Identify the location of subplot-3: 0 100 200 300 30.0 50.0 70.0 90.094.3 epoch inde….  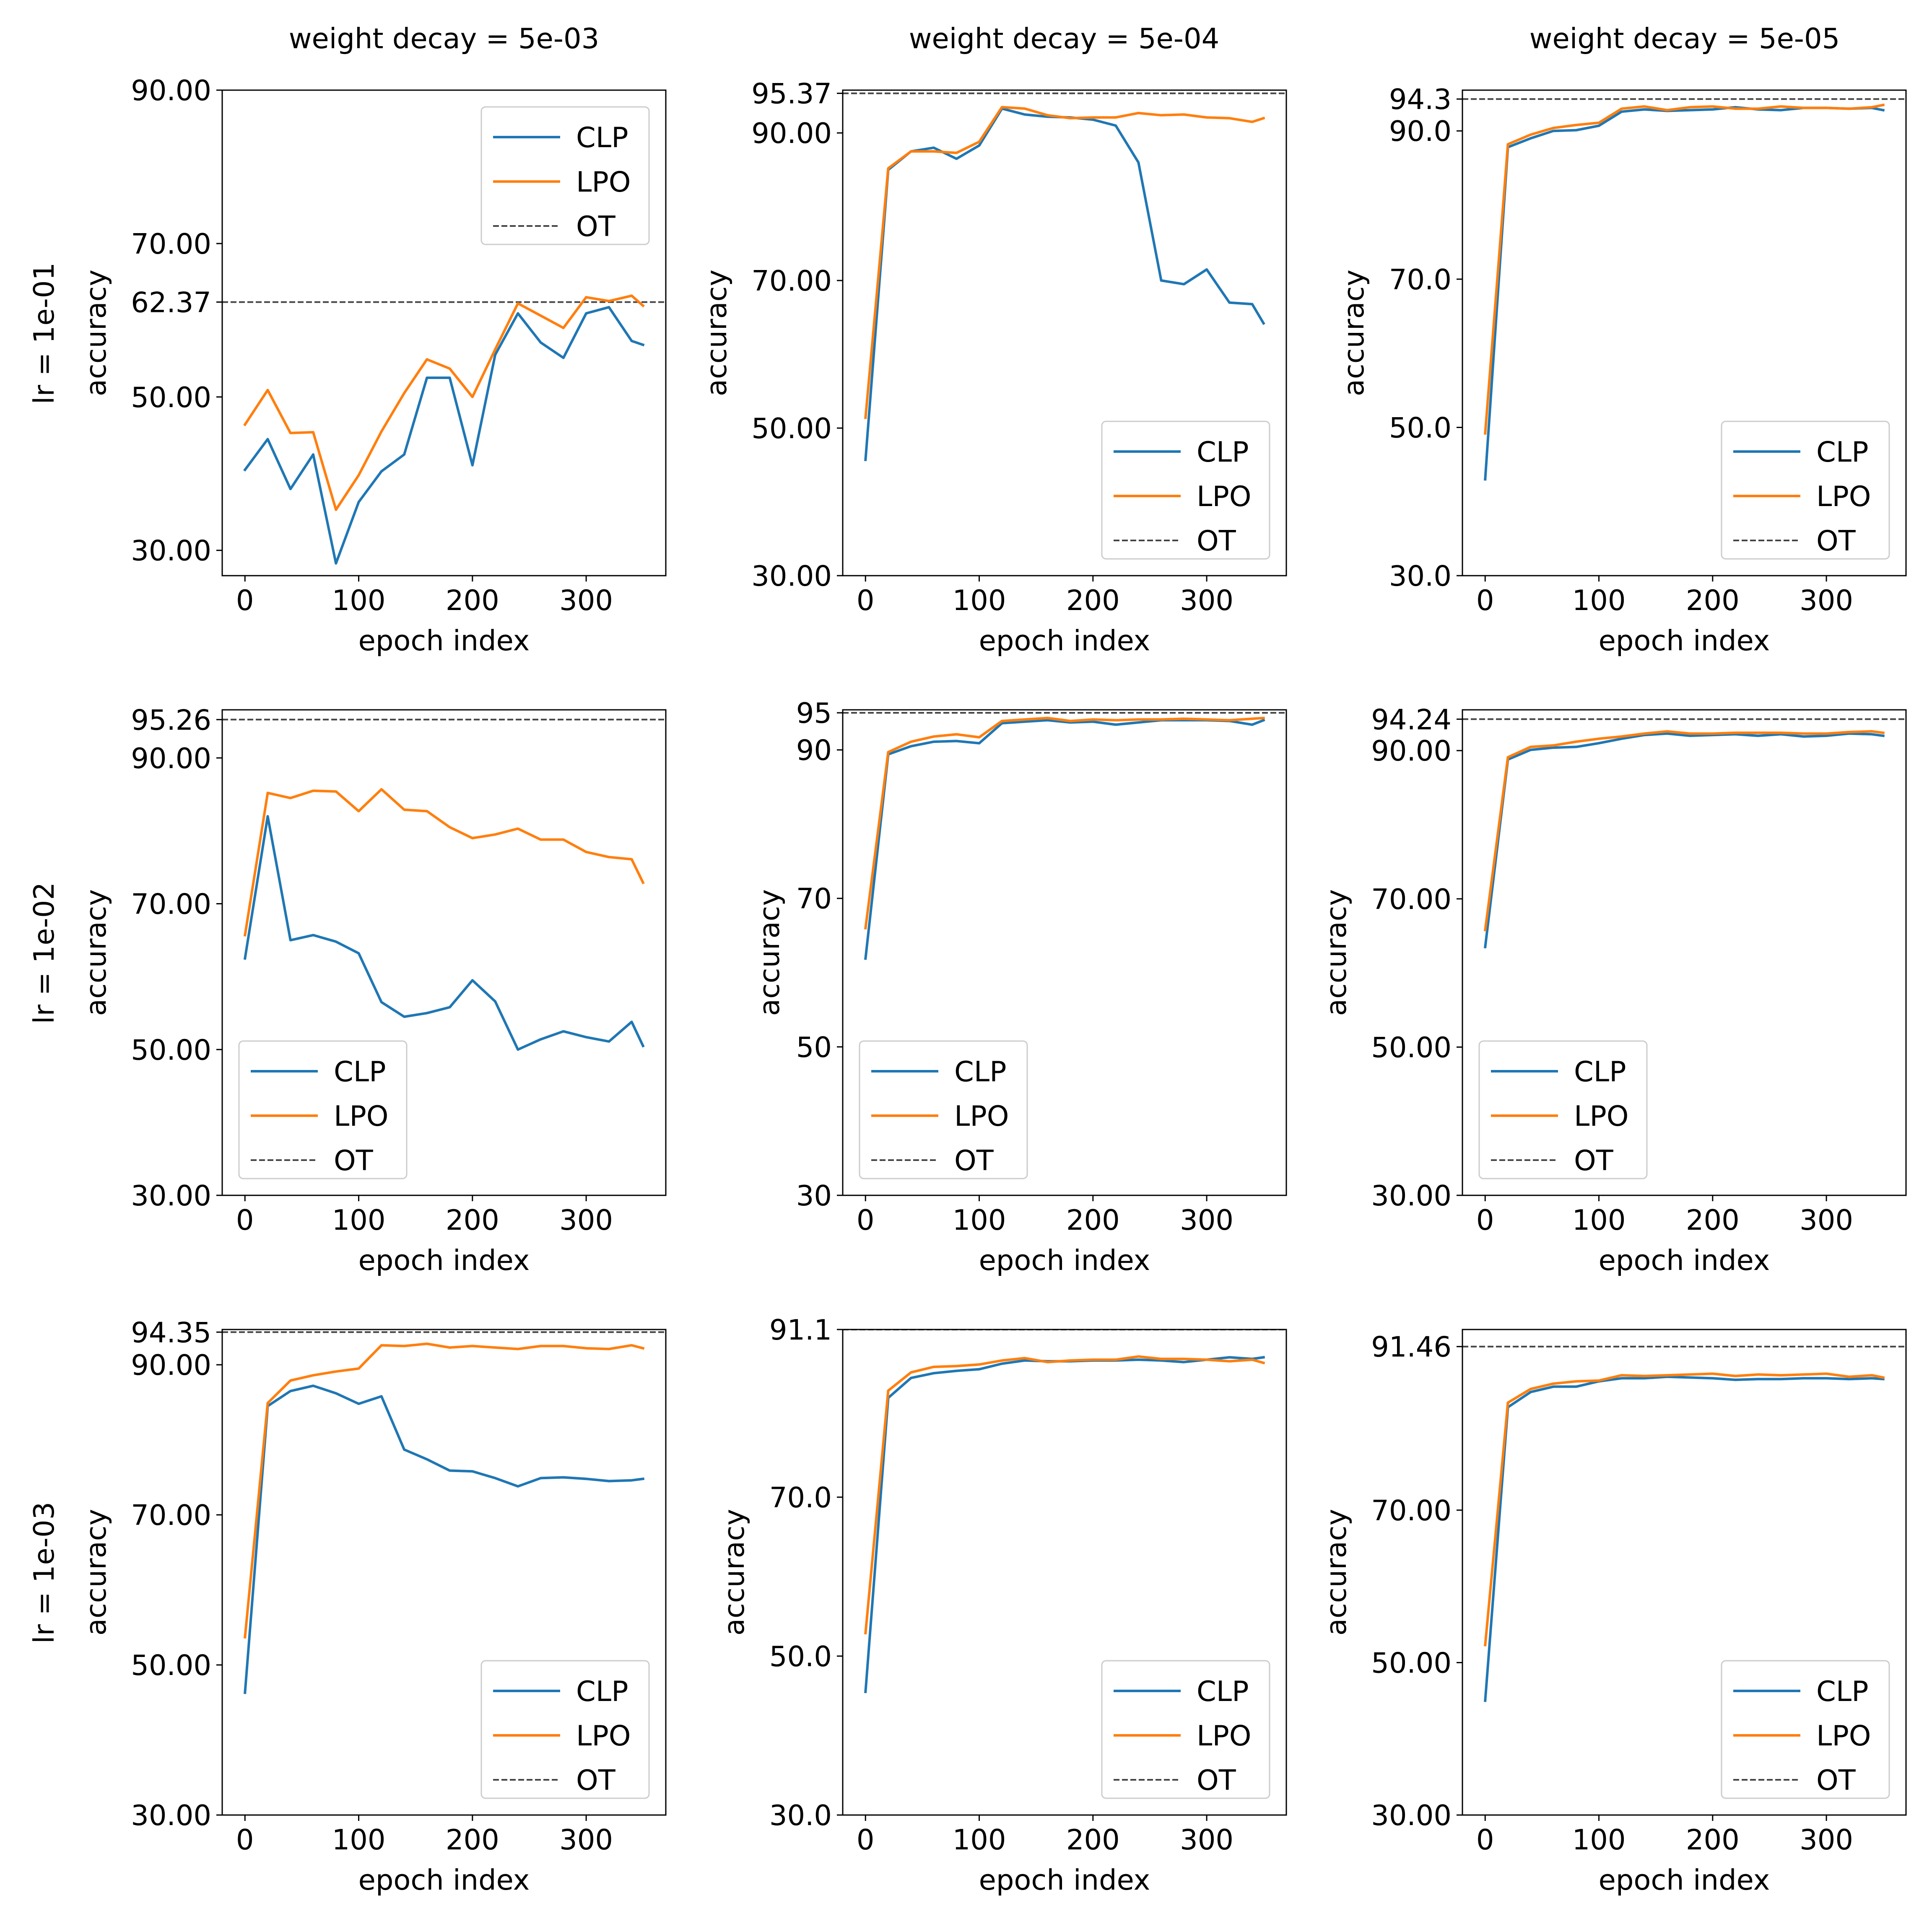
(1622, 370).